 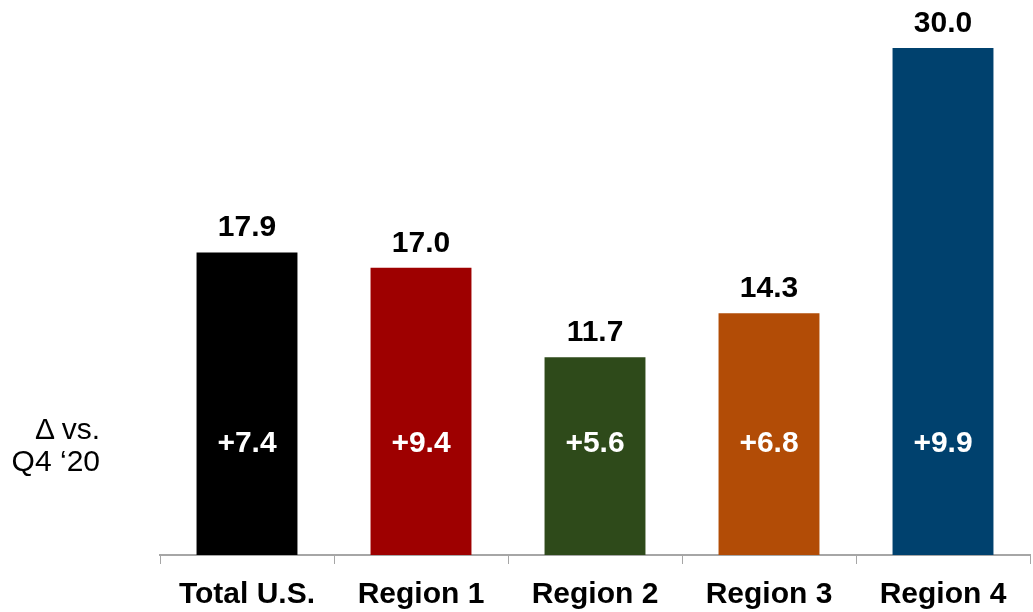 I want to click on x-tick-label: Region 2, so click(x=595, y=593).